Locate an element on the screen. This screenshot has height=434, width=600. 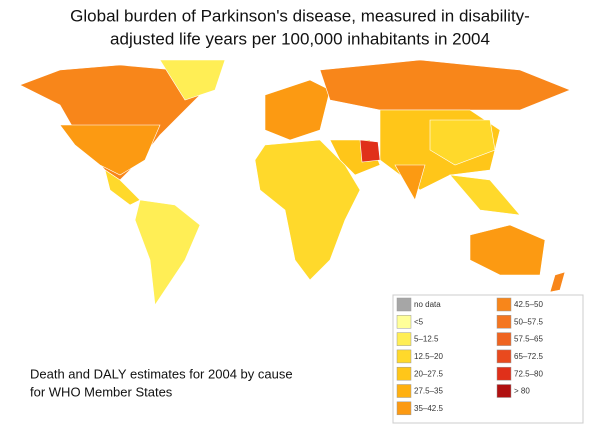
legend-label: 5–12.5 is located at coordinates (426, 339).